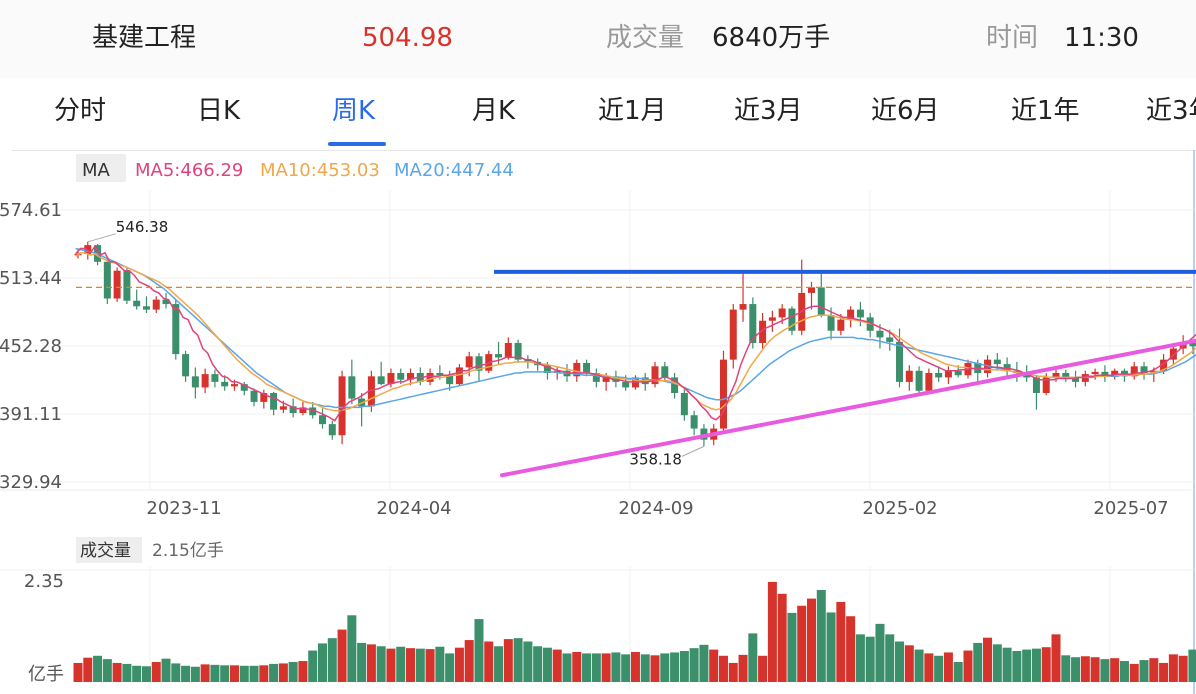 The height and width of the screenshot is (694, 1196). I want to click on price-axis: 574.61 513.44 452.28 391.11 329.94, so click(31, 346).